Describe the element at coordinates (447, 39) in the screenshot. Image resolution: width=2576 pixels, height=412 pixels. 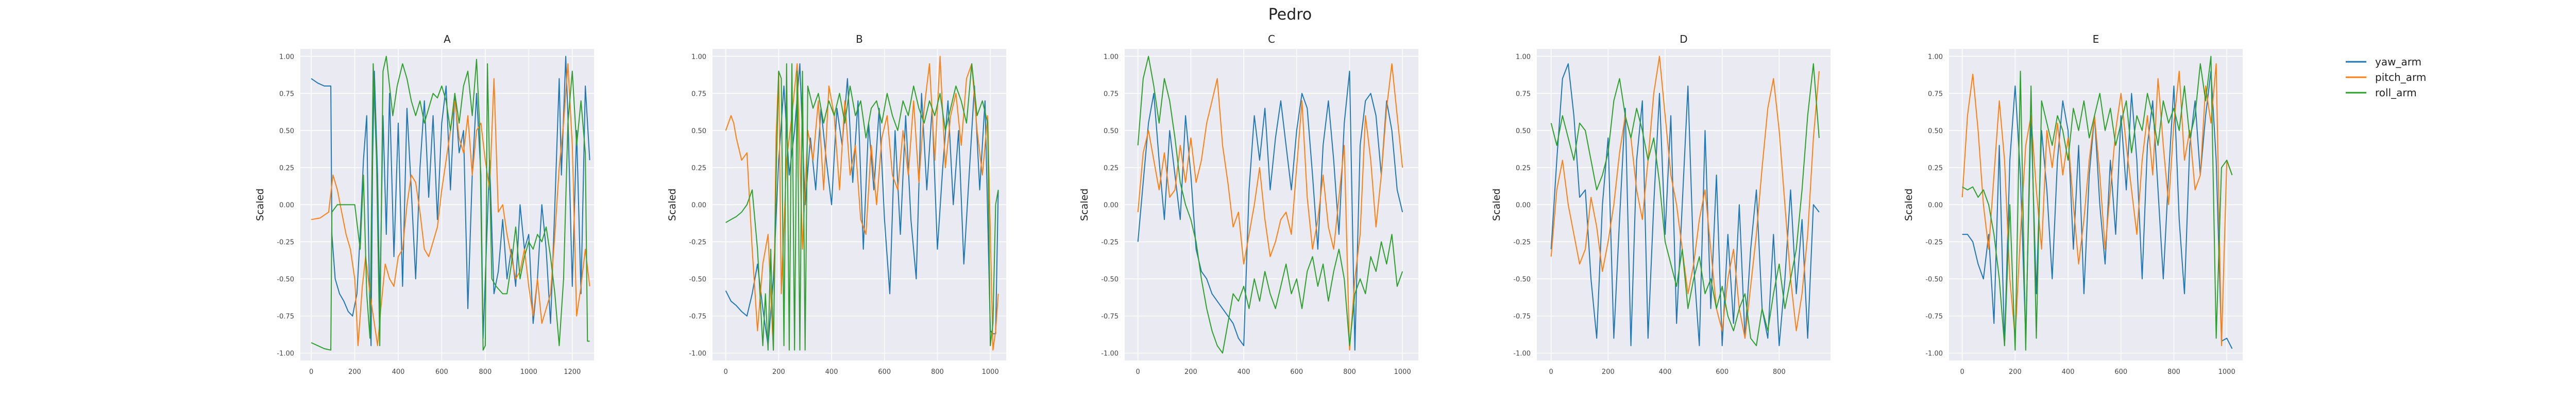
I see `subplot-title: A` at that location.